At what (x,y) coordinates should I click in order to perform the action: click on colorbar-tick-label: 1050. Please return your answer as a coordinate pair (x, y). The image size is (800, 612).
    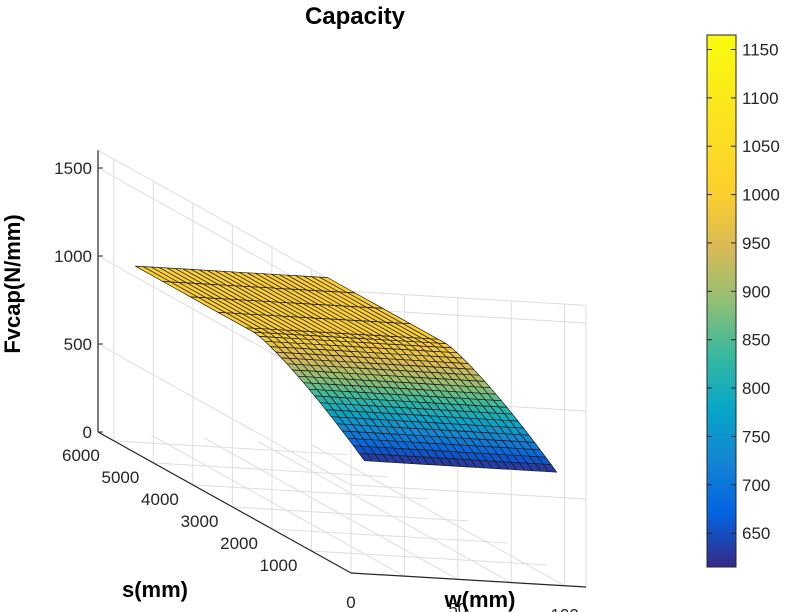
    Looking at the image, I should click on (761, 146).